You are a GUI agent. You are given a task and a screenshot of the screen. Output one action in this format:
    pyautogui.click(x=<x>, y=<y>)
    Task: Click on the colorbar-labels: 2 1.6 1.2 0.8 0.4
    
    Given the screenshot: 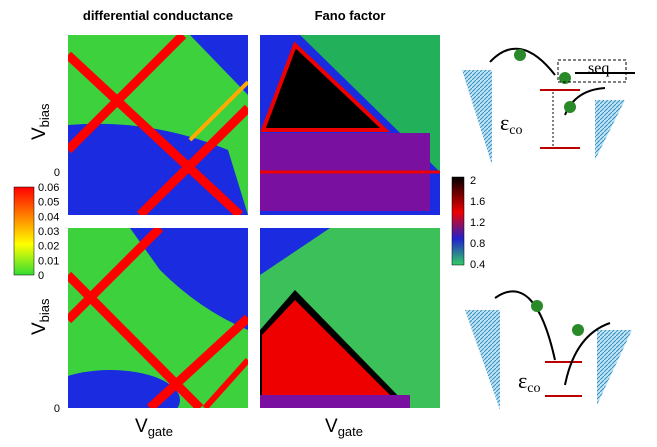 What is the action you would take?
    pyautogui.click(x=477, y=223)
    